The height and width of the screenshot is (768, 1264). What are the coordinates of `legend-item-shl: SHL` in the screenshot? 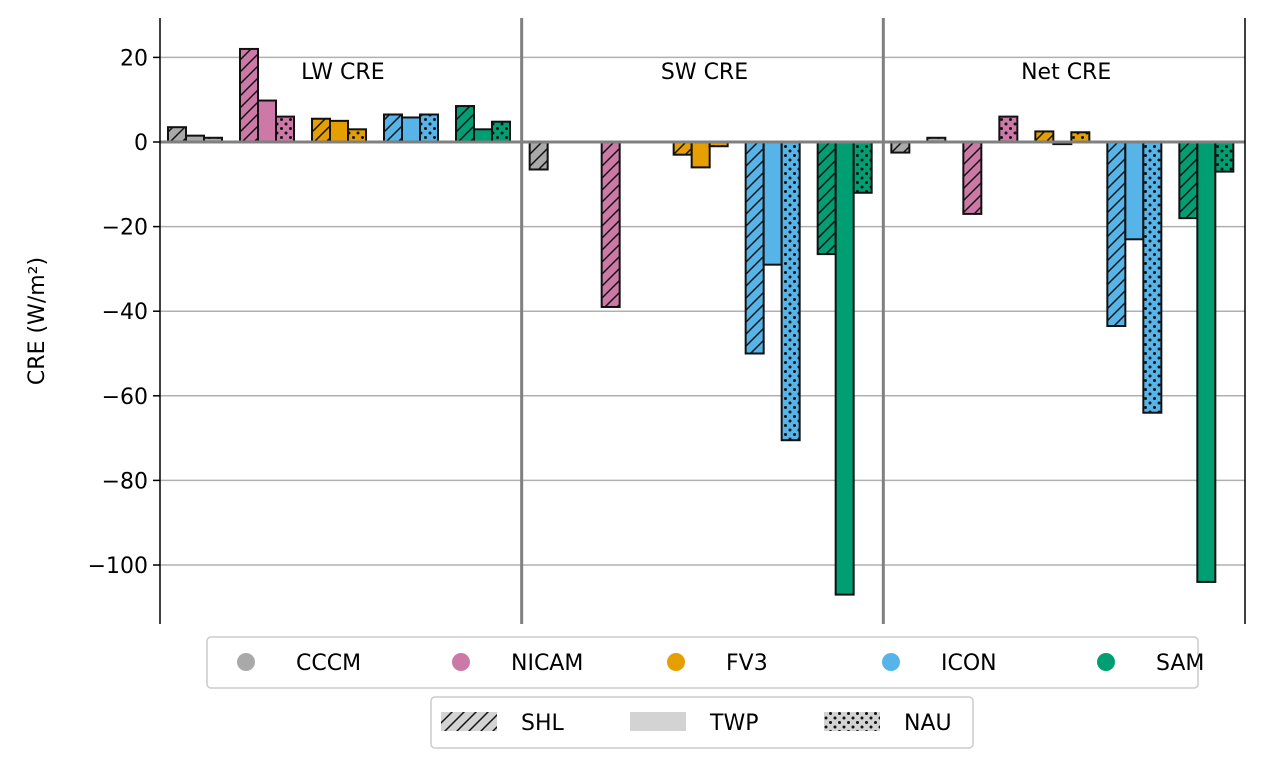 It's located at (503, 723).